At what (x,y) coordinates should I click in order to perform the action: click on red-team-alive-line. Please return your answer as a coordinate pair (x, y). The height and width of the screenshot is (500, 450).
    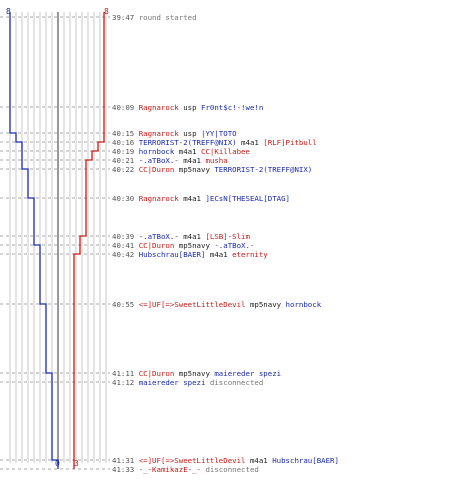
    Looking at the image, I should click on (89, 240).